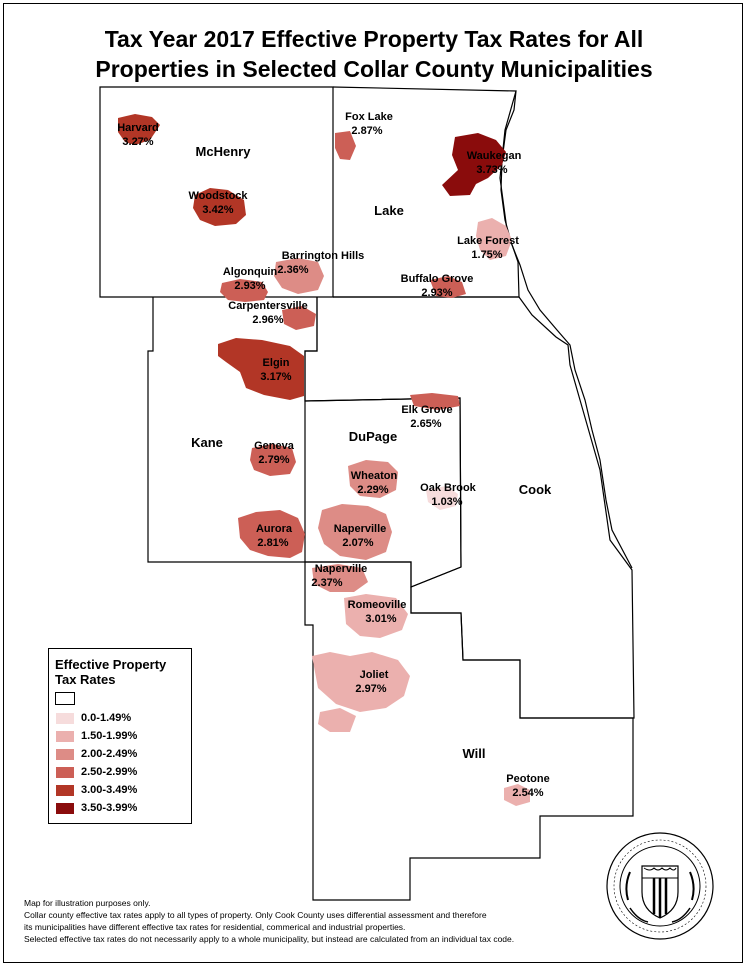 The height and width of the screenshot is (968, 748). What do you see at coordinates (369, 117) in the screenshot?
I see `fox-lake-name: Fox Lake` at bounding box center [369, 117].